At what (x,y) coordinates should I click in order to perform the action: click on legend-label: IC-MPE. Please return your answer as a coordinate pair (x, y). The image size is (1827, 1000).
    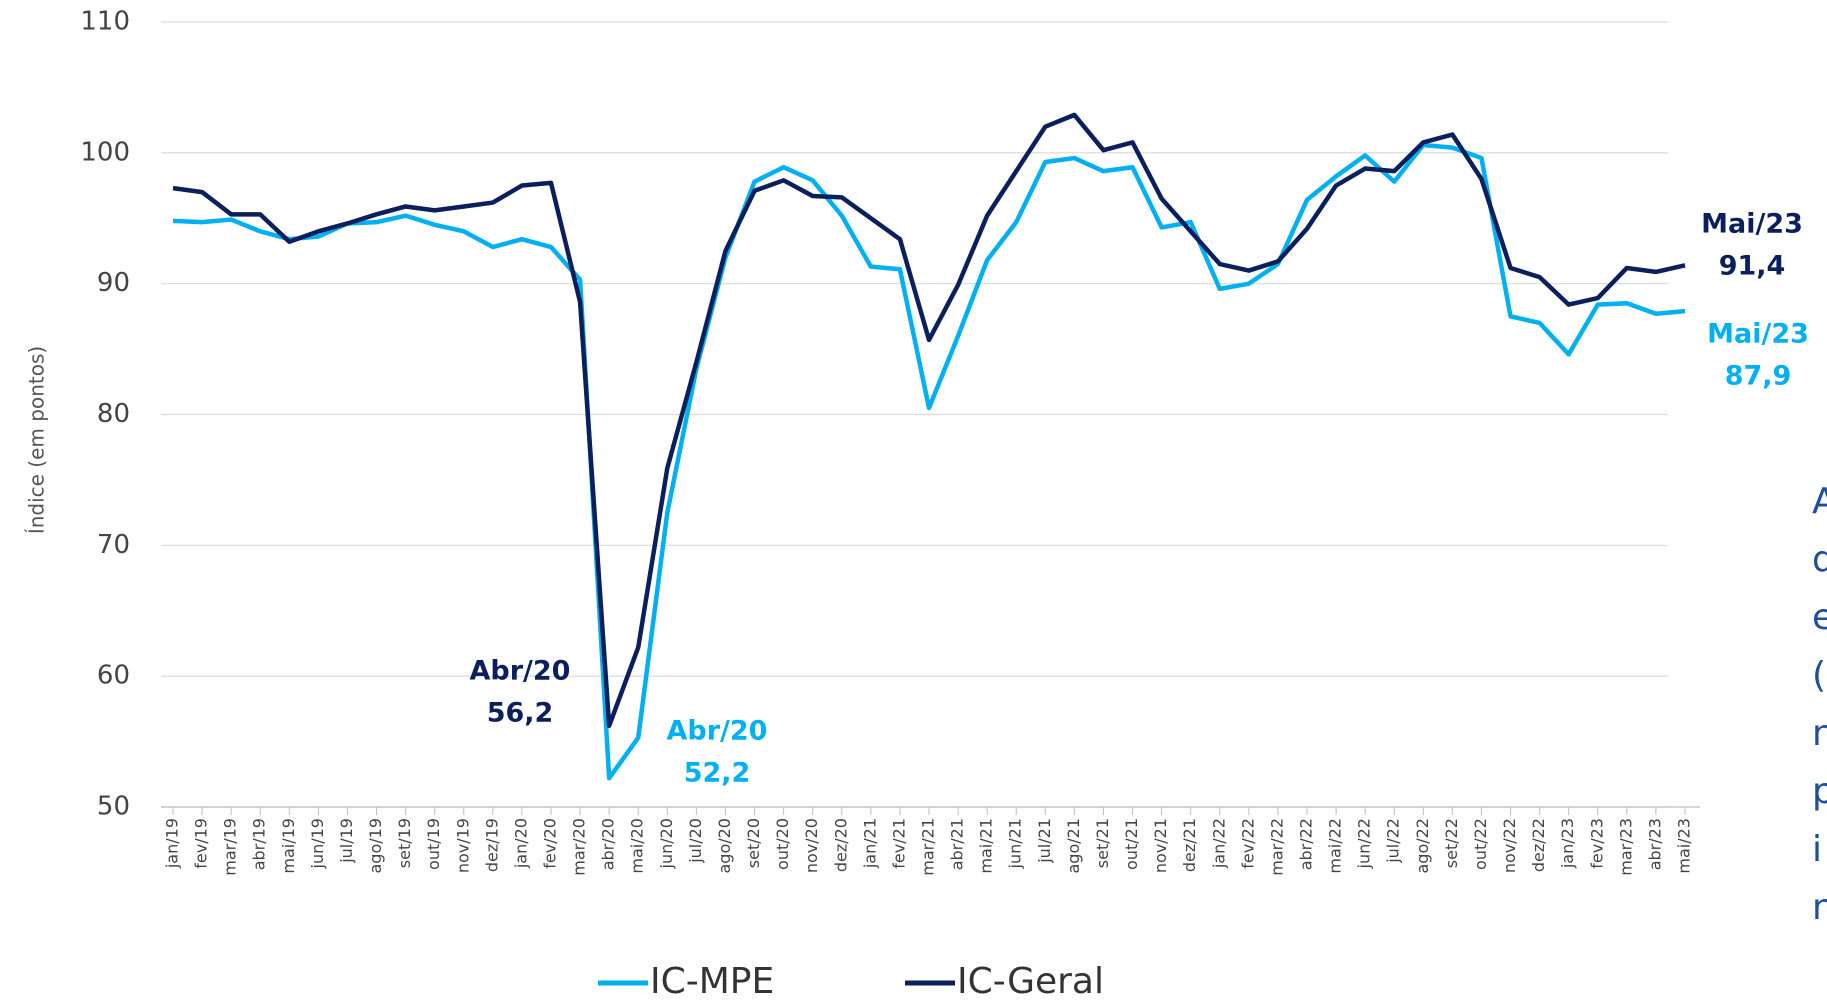
    Looking at the image, I should click on (712, 980).